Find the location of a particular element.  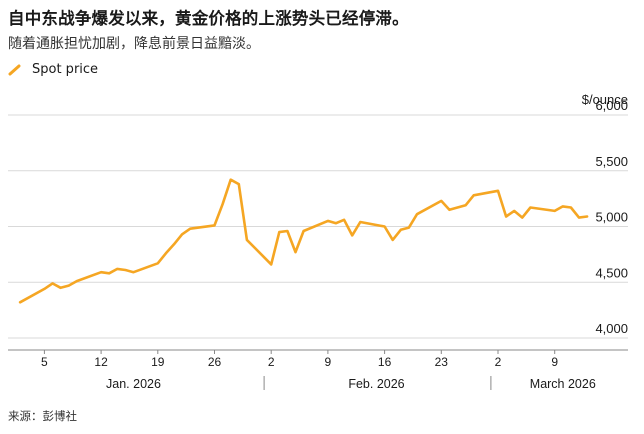

y-tick-label: 5,000 is located at coordinates (611, 217).